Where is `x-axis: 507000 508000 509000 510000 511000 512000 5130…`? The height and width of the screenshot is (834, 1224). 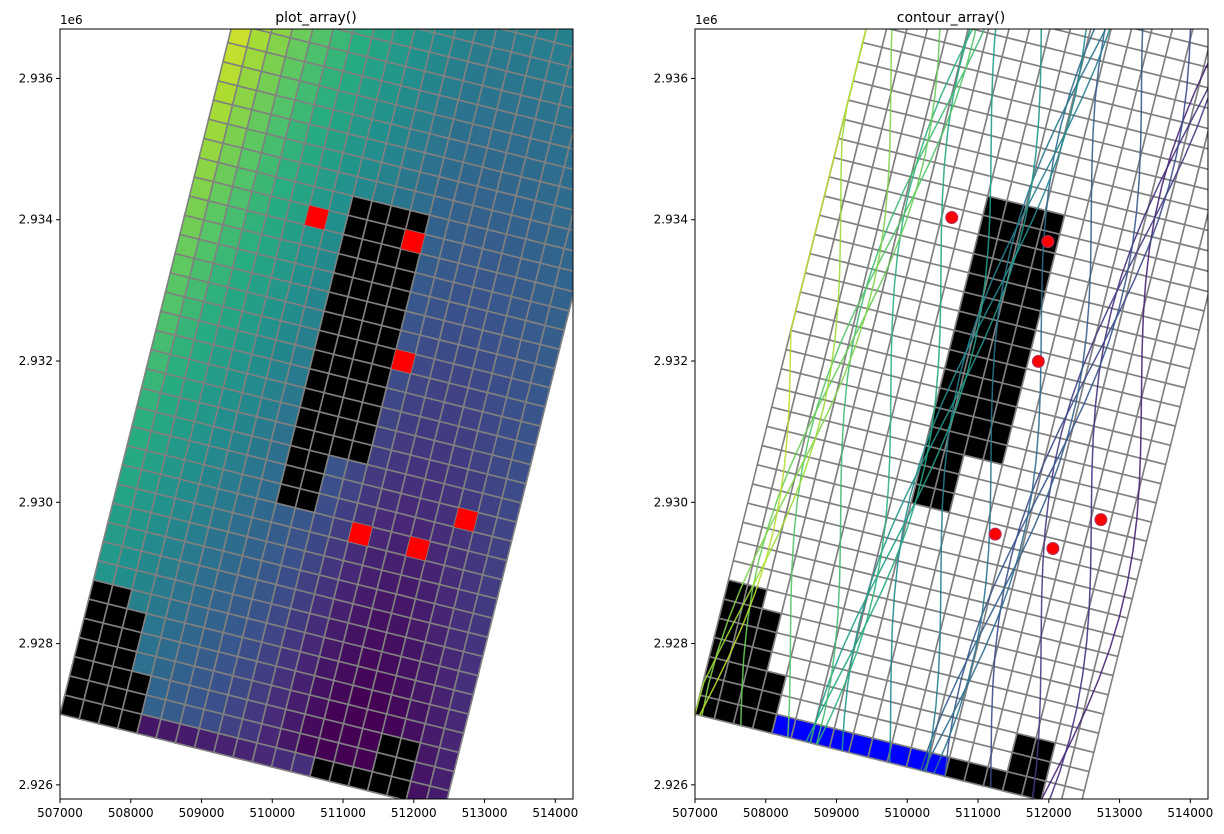 x-axis: 507000 508000 509000 510000 511000 512000 5130… is located at coordinates (942, 809).